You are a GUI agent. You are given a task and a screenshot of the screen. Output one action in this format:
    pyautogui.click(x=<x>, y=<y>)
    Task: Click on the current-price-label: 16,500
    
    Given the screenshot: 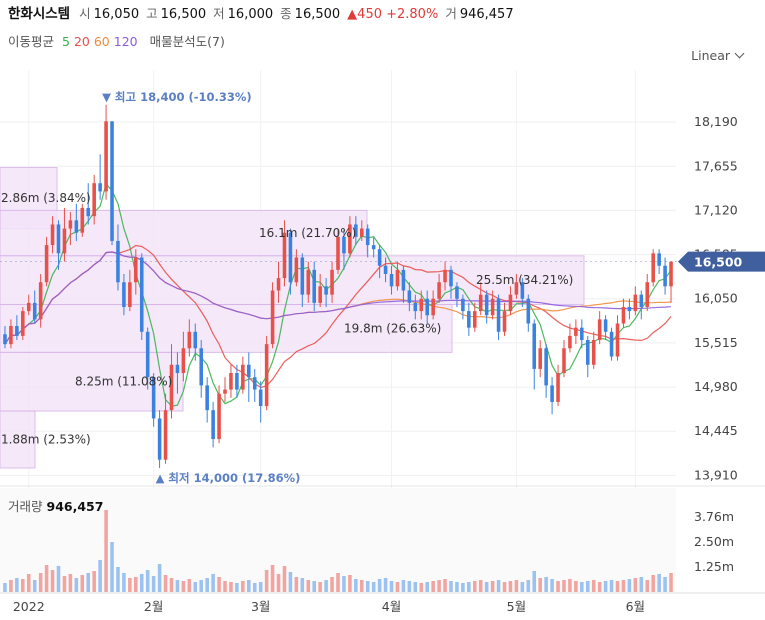 What is the action you would take?
    pyautogui.click(x=718, y=262)
    